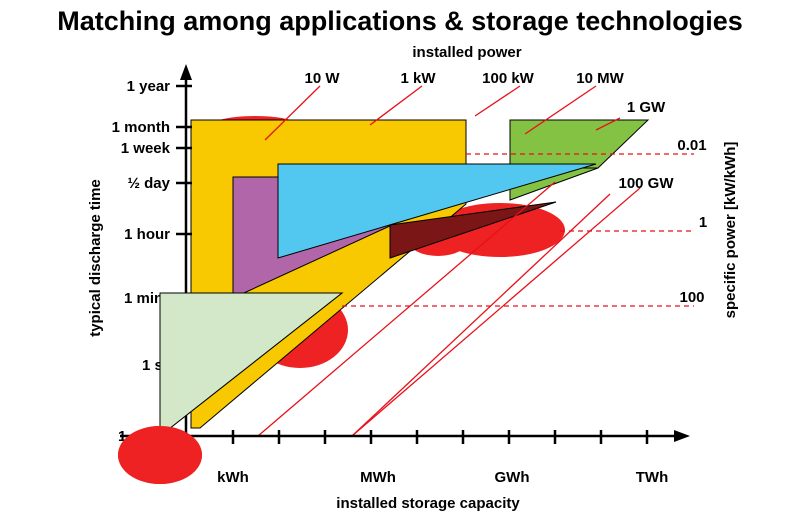 This screenshot has height=513, width=800. What do you see at coordinates (160, 455) in the screenshot?
I see `app-ellipse-5-front` at bounding box center [160, 455].